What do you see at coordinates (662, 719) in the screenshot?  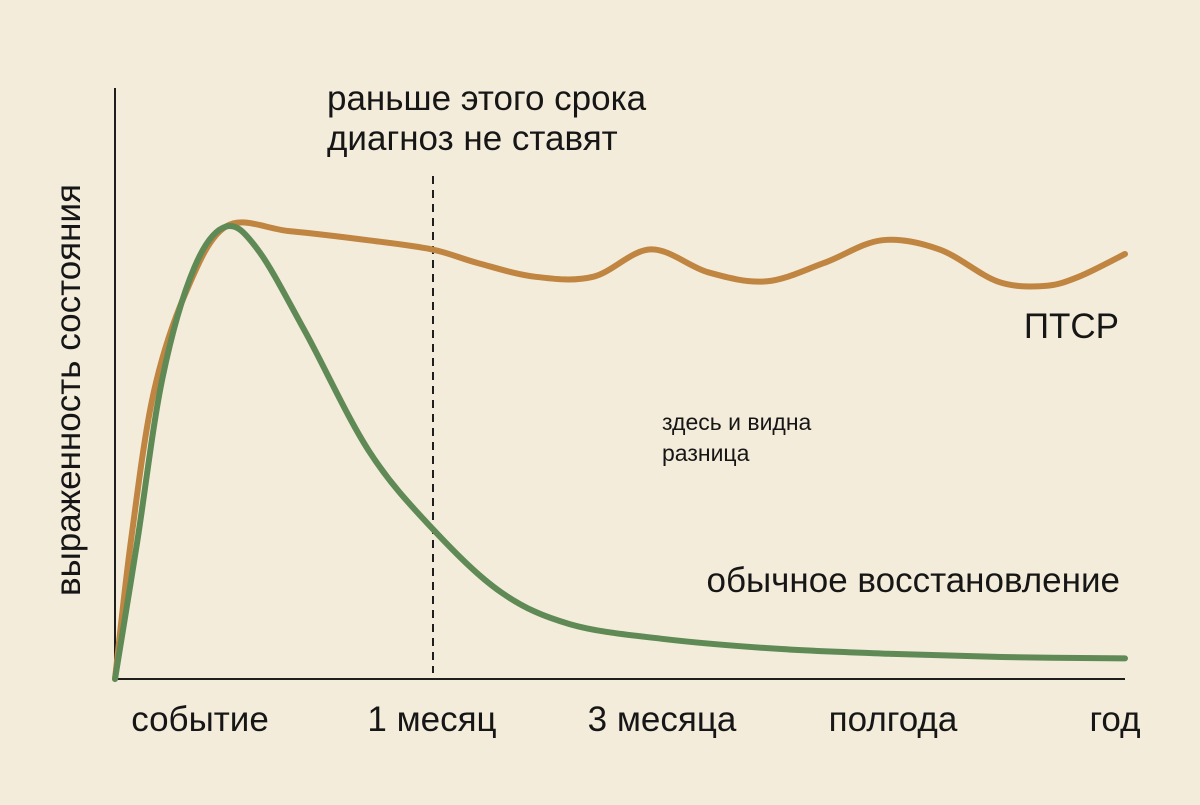 I see `x-tick-label: 3 месяца` at bounding box center [662, 719].